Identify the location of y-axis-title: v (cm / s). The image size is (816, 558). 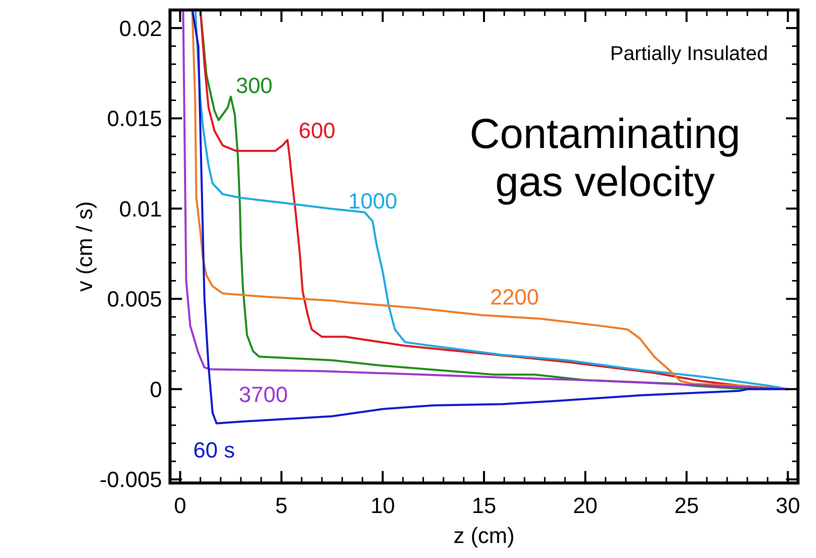
(84, 246).